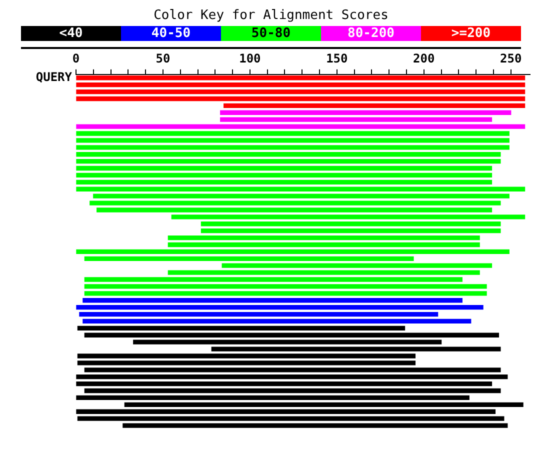  What do you see at coordinates (54, 77) in the screenshot?
I see `text: QUERY` at bounding box center [54, 77].